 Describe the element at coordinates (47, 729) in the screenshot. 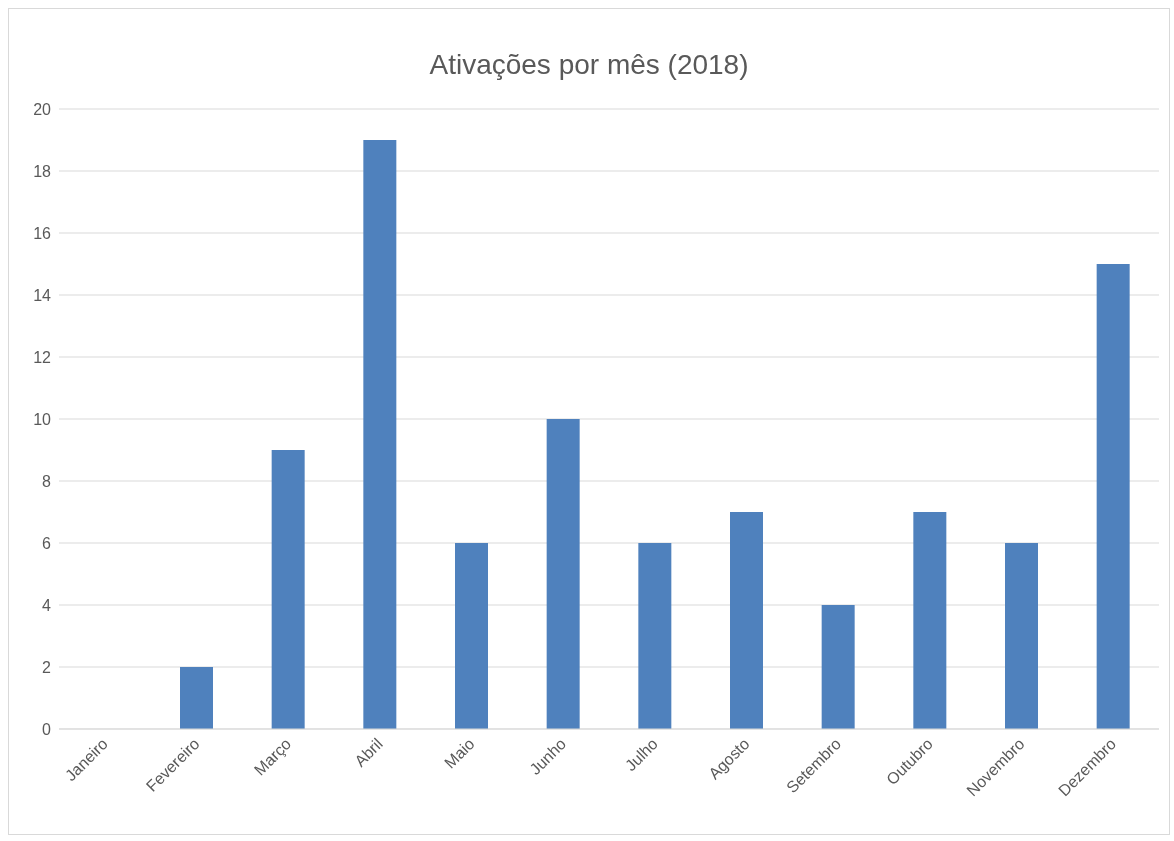

I see `y-tick-label: 0` at that location.